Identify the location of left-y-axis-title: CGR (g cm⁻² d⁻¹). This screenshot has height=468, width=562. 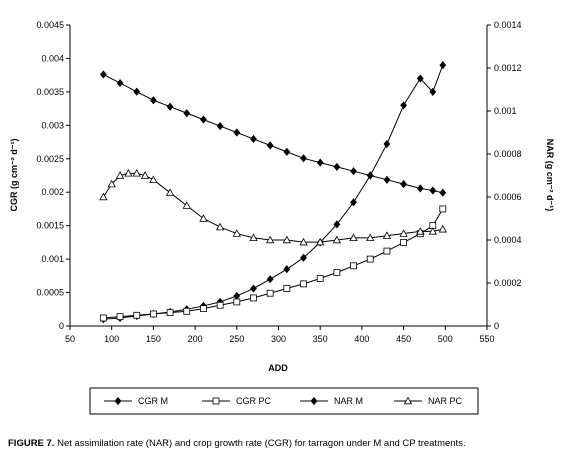
(14, 175).